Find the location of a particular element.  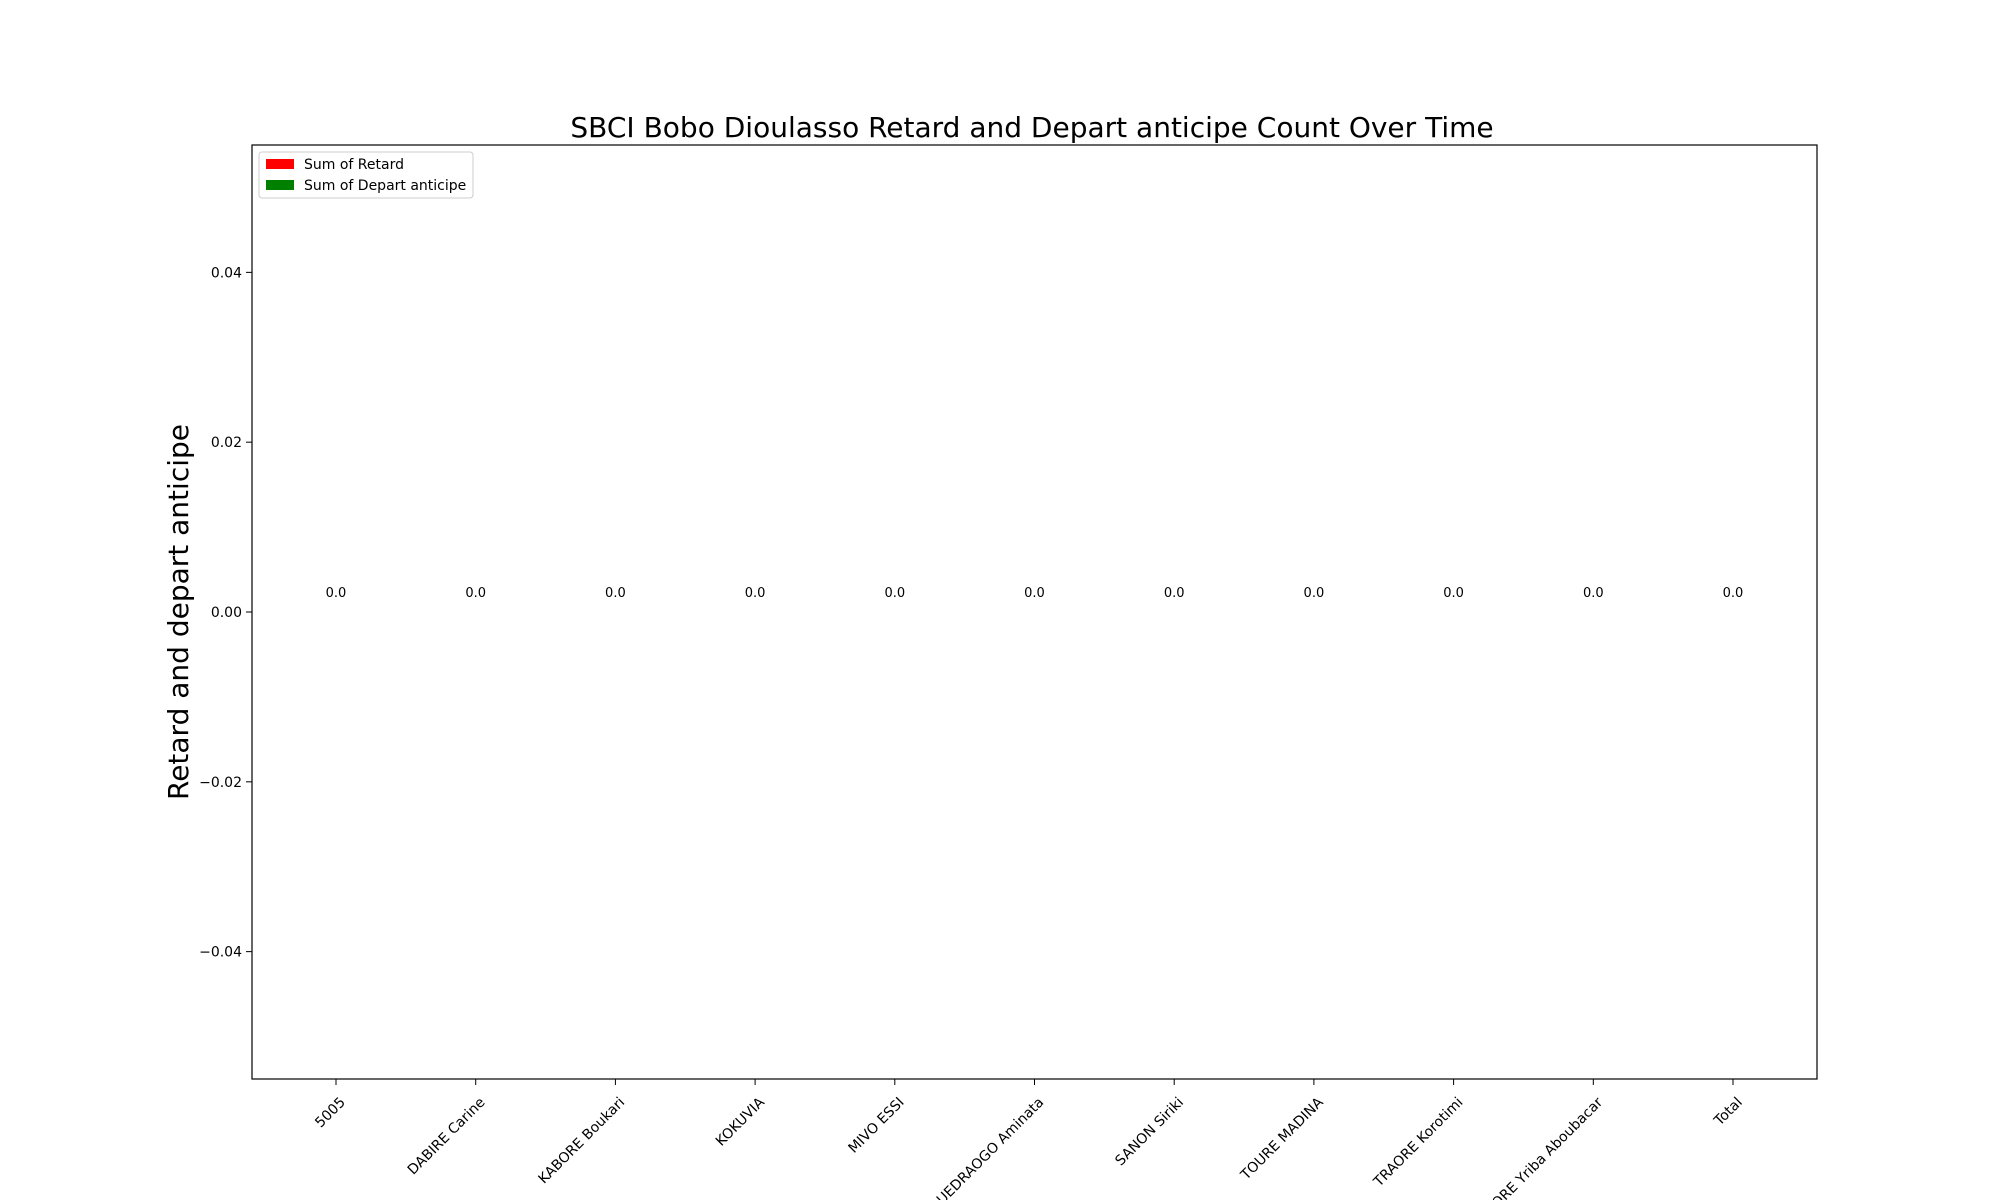

x-tick-label: TRAORE Korotimi is located at coordinates (1418, 1143).